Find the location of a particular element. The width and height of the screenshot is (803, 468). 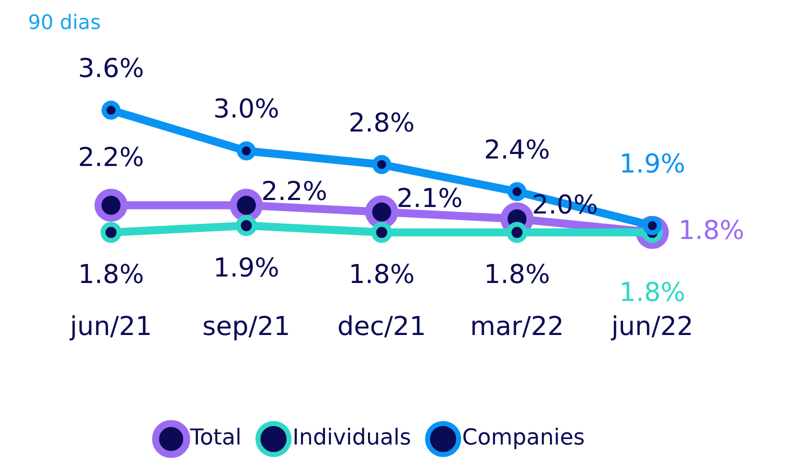

legend-label: Total is located at coordinates (215, 438).